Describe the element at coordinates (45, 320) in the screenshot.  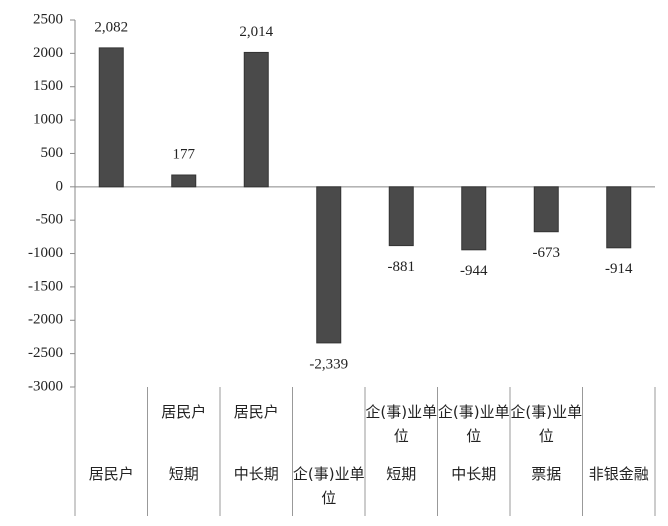
I see `y-tick-label: -2000` at that location.